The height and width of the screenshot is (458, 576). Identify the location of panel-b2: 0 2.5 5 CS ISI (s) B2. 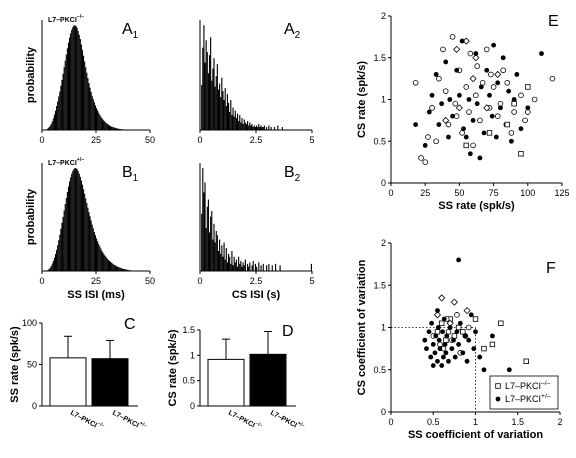
(256, 232).